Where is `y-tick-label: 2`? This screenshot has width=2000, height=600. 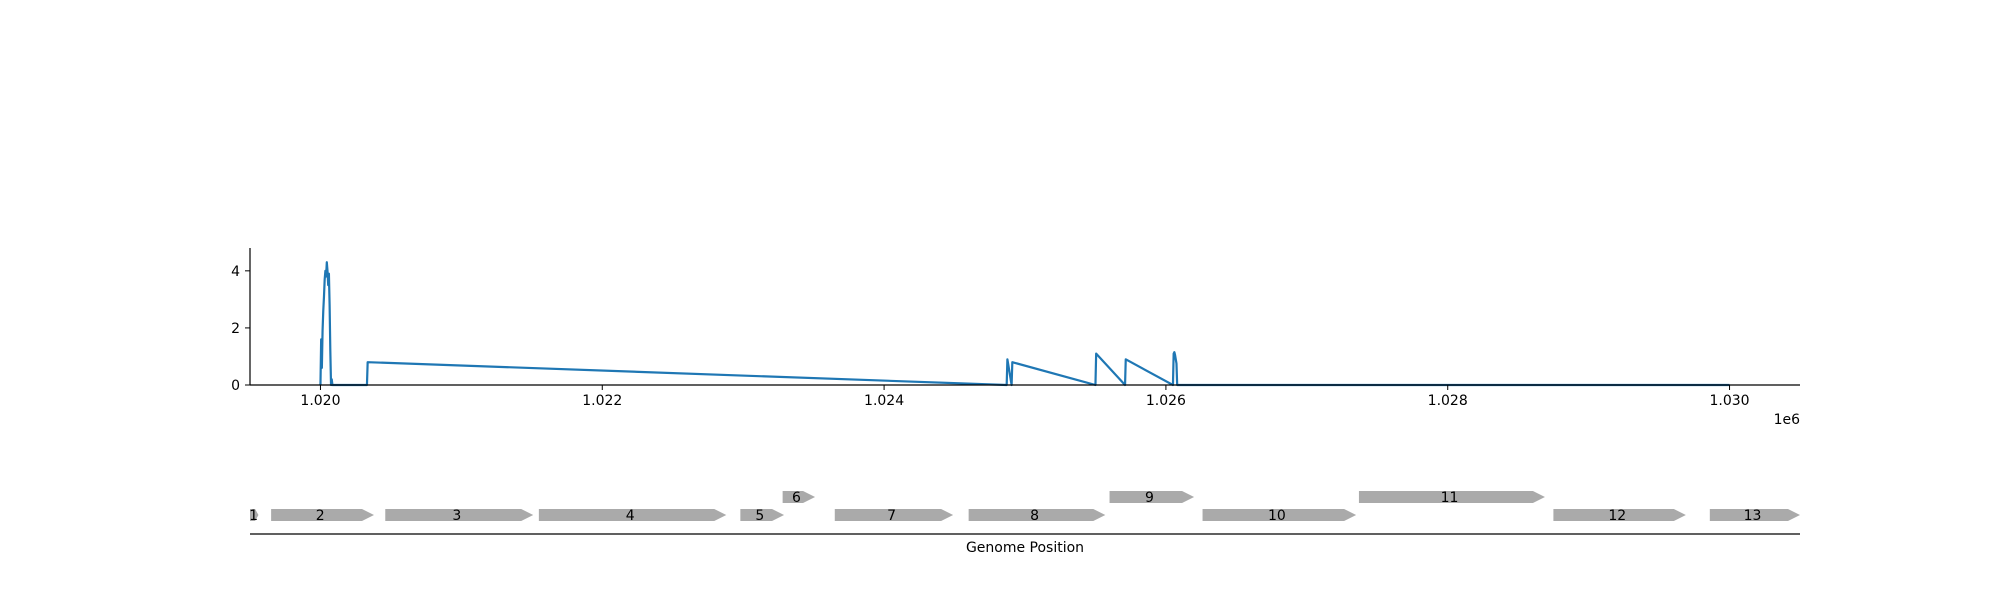
y-tick-label: 2 is located at coordinates (235, 329).